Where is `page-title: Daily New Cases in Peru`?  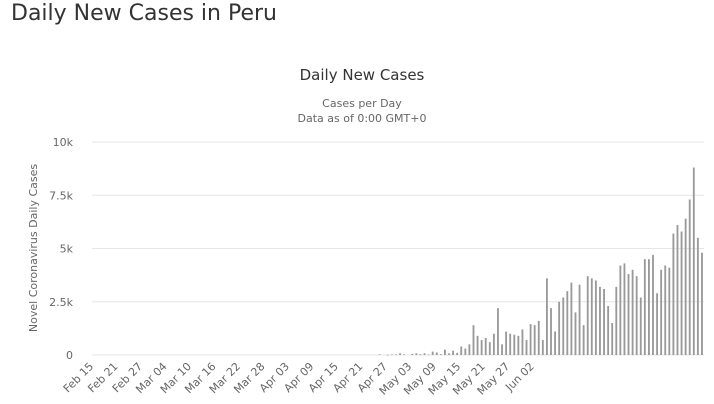 page-title: Daily New Cases in Peru is located at coordinates (144, 13).